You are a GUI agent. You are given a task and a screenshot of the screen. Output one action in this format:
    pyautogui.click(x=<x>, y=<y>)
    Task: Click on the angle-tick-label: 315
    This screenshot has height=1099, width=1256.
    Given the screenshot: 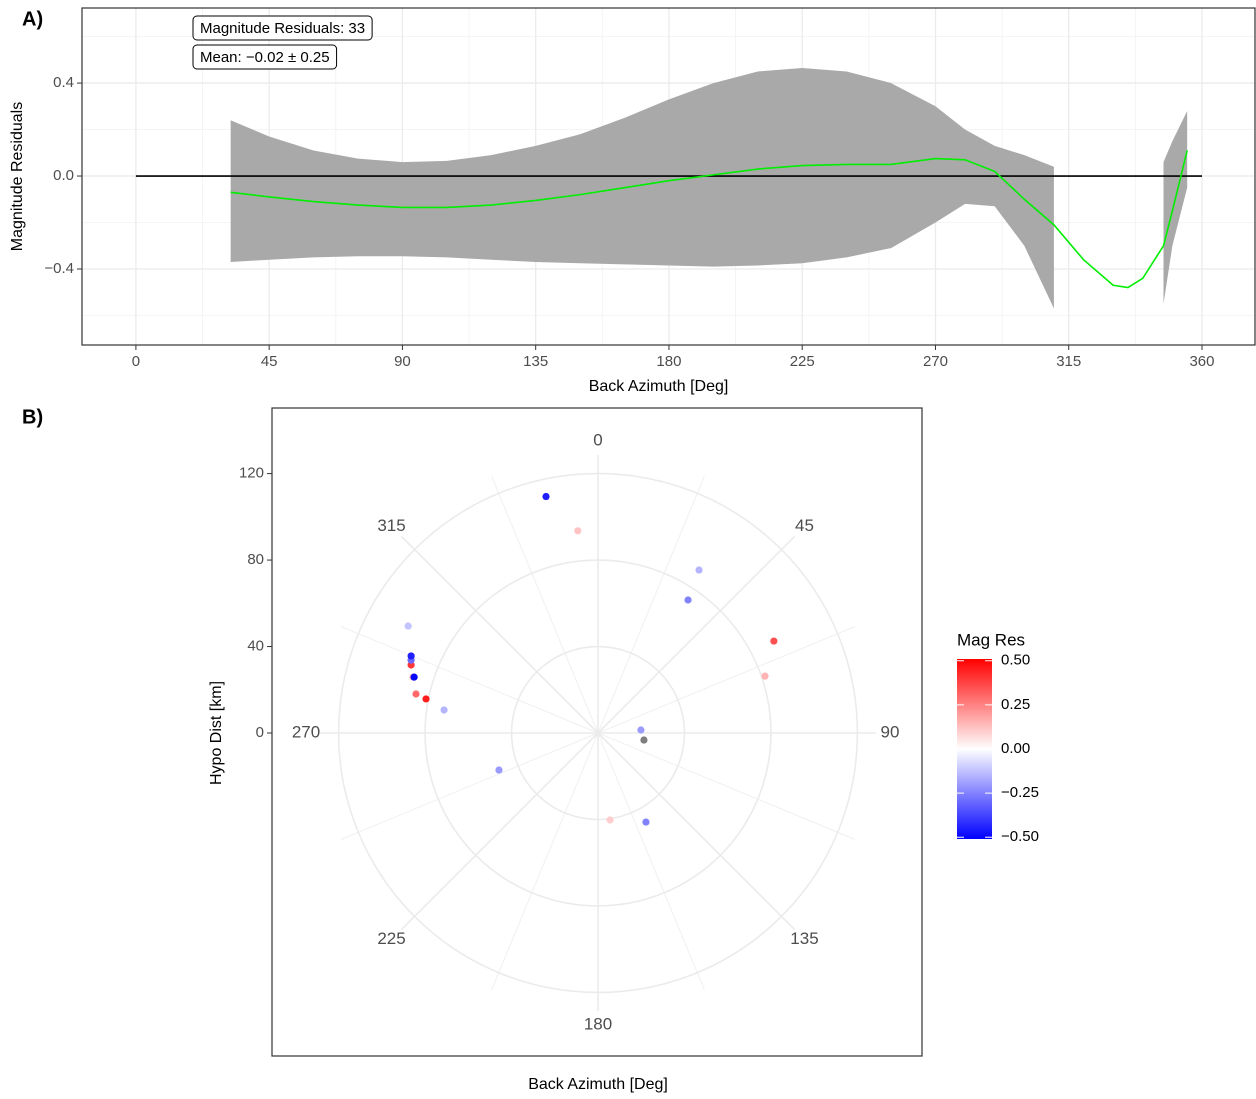 What is the action you would take?
    pyautogui.click(x=391, y=525)
    